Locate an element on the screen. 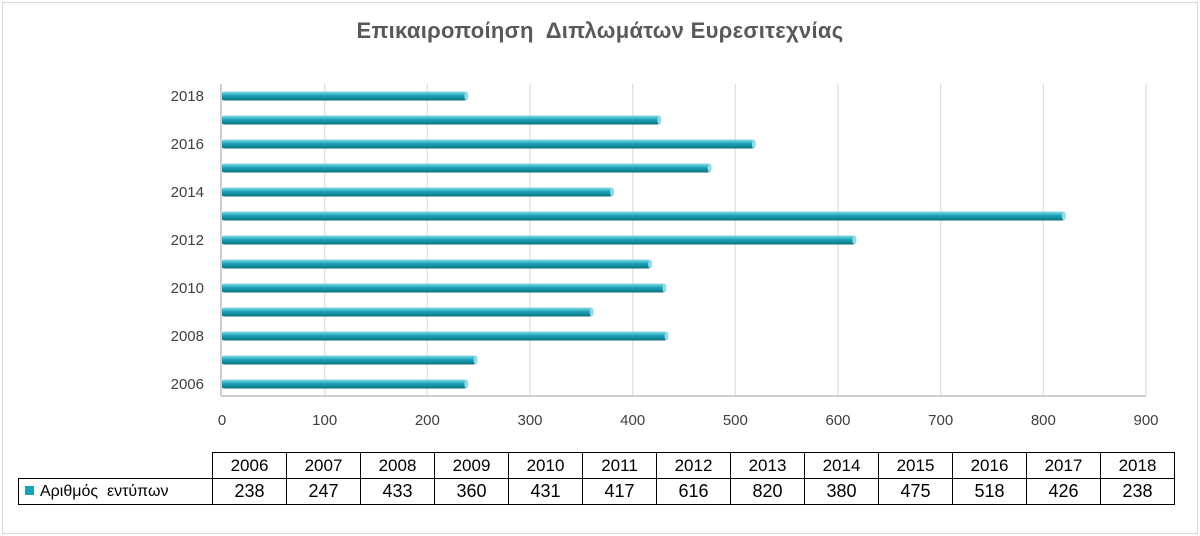  x-tick-label: 0 is located at coordinates (222, 420).